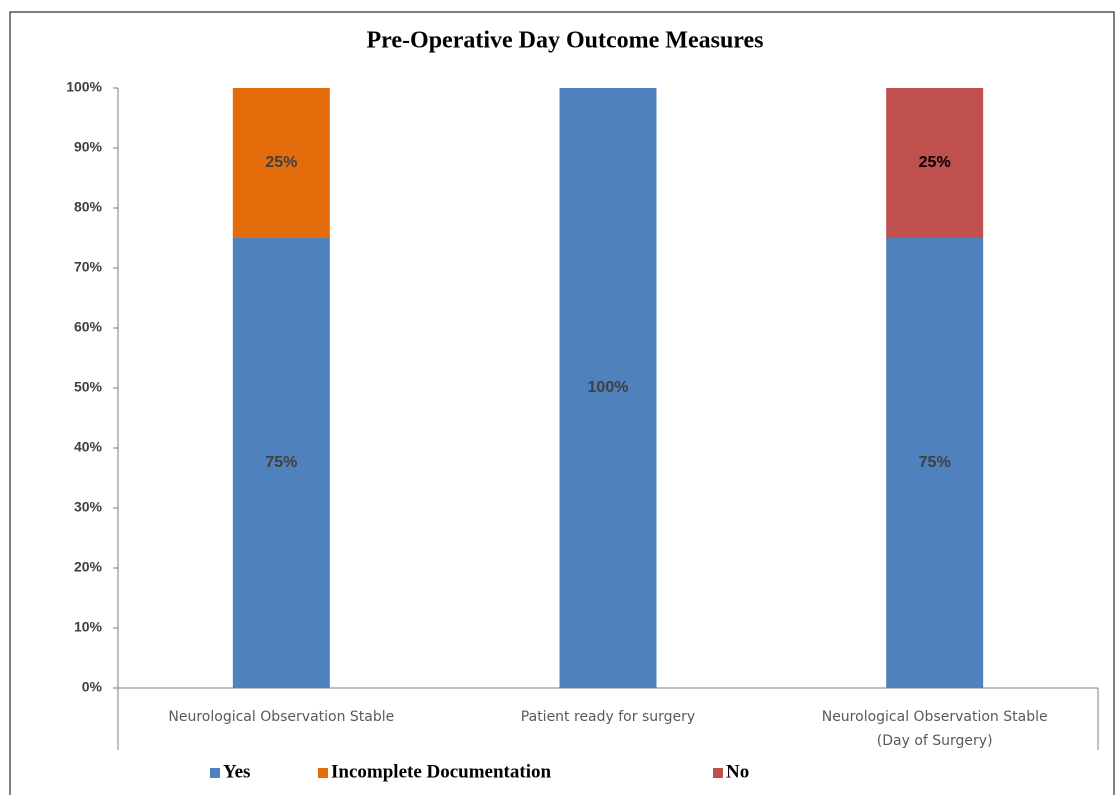 This screenshot has width=1118, height=795. What do you see at coordinates (88, 447) in the screenshot?
I see `y-tick-label: 40%` at bounding box center [88, 447].